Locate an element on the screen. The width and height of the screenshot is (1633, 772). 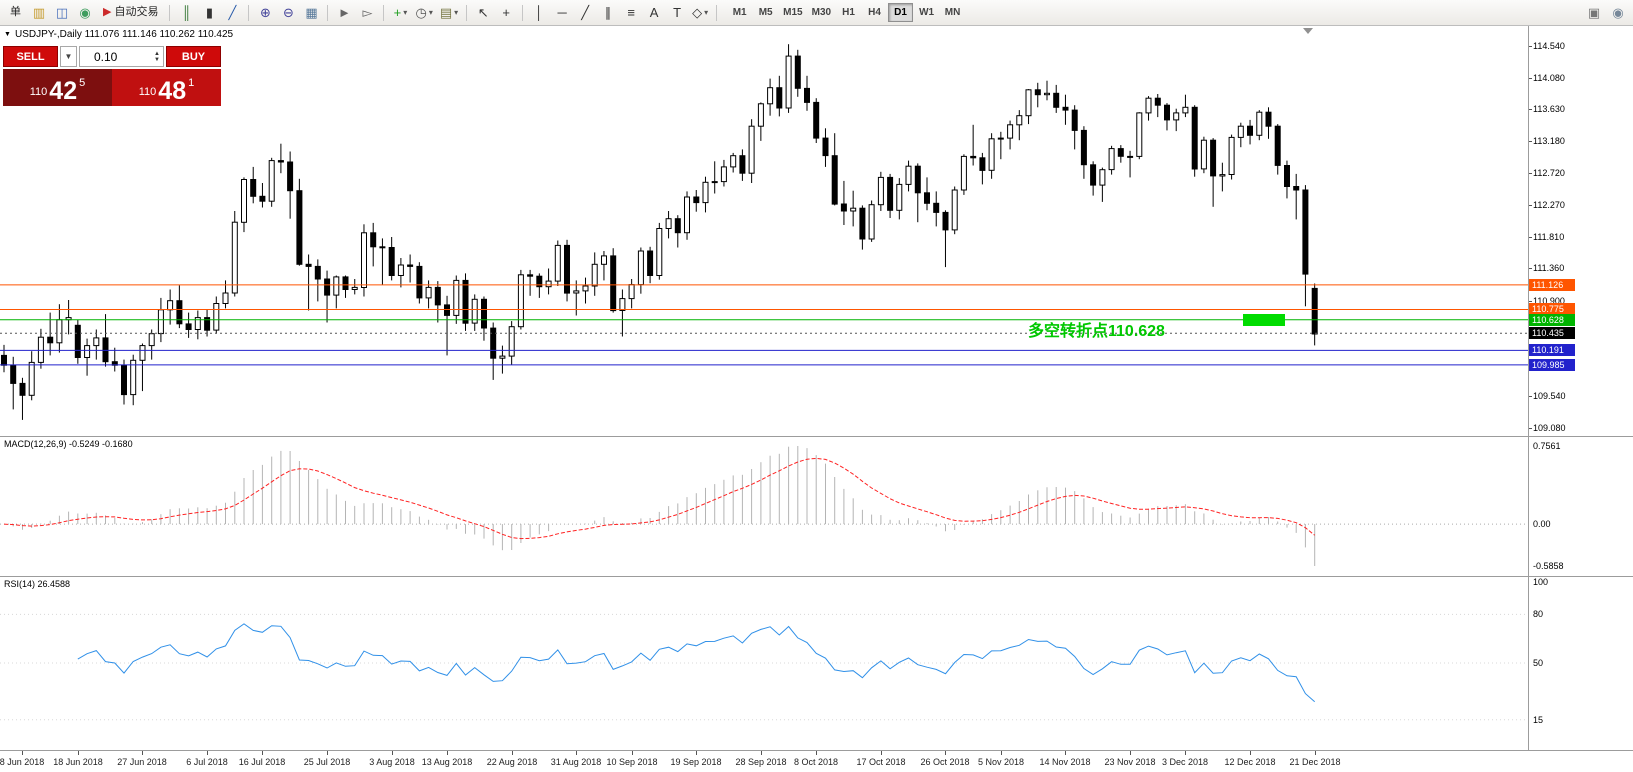
rsi-panel-separator is located at coordinates (816, 576).